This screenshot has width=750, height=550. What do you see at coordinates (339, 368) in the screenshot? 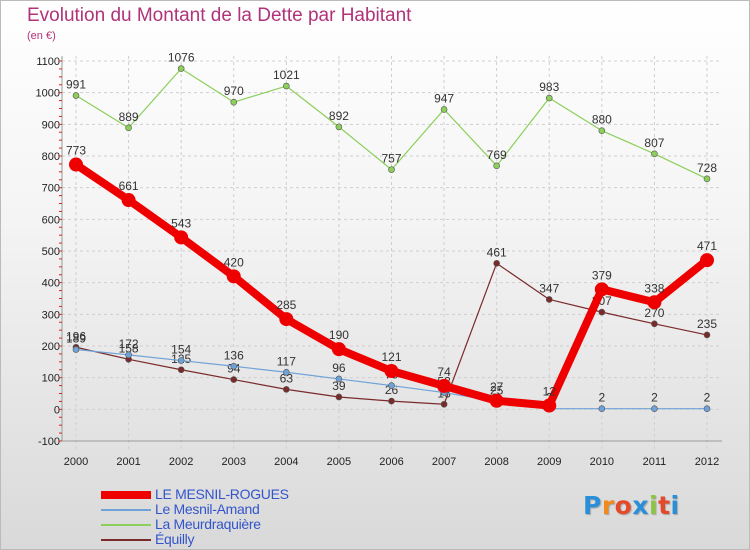
I see `data-label-le-mesnil-amand: 96` at bounding box center [339, 368].